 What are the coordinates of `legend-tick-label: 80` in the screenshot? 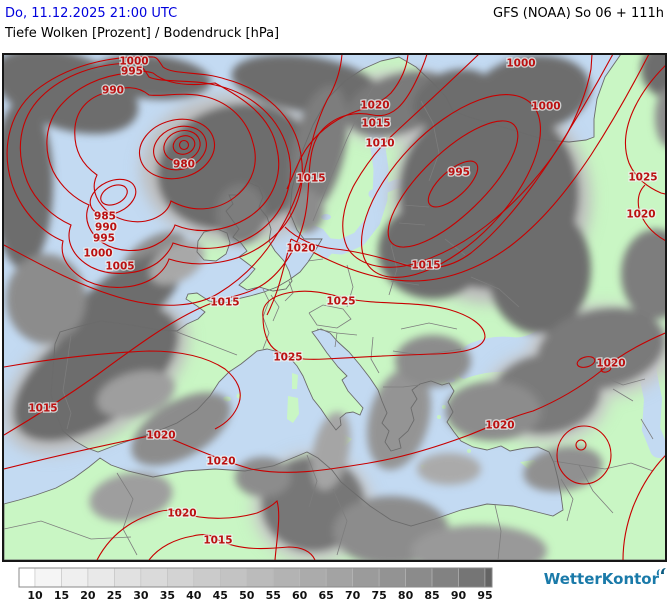 It's located at (406, 594).